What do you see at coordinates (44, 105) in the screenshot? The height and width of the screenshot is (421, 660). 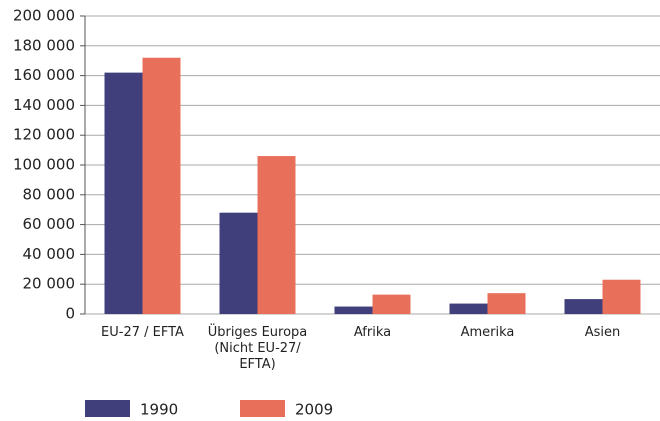 I see `y-tick-label: 140 000` at bounding box center [44, 105].